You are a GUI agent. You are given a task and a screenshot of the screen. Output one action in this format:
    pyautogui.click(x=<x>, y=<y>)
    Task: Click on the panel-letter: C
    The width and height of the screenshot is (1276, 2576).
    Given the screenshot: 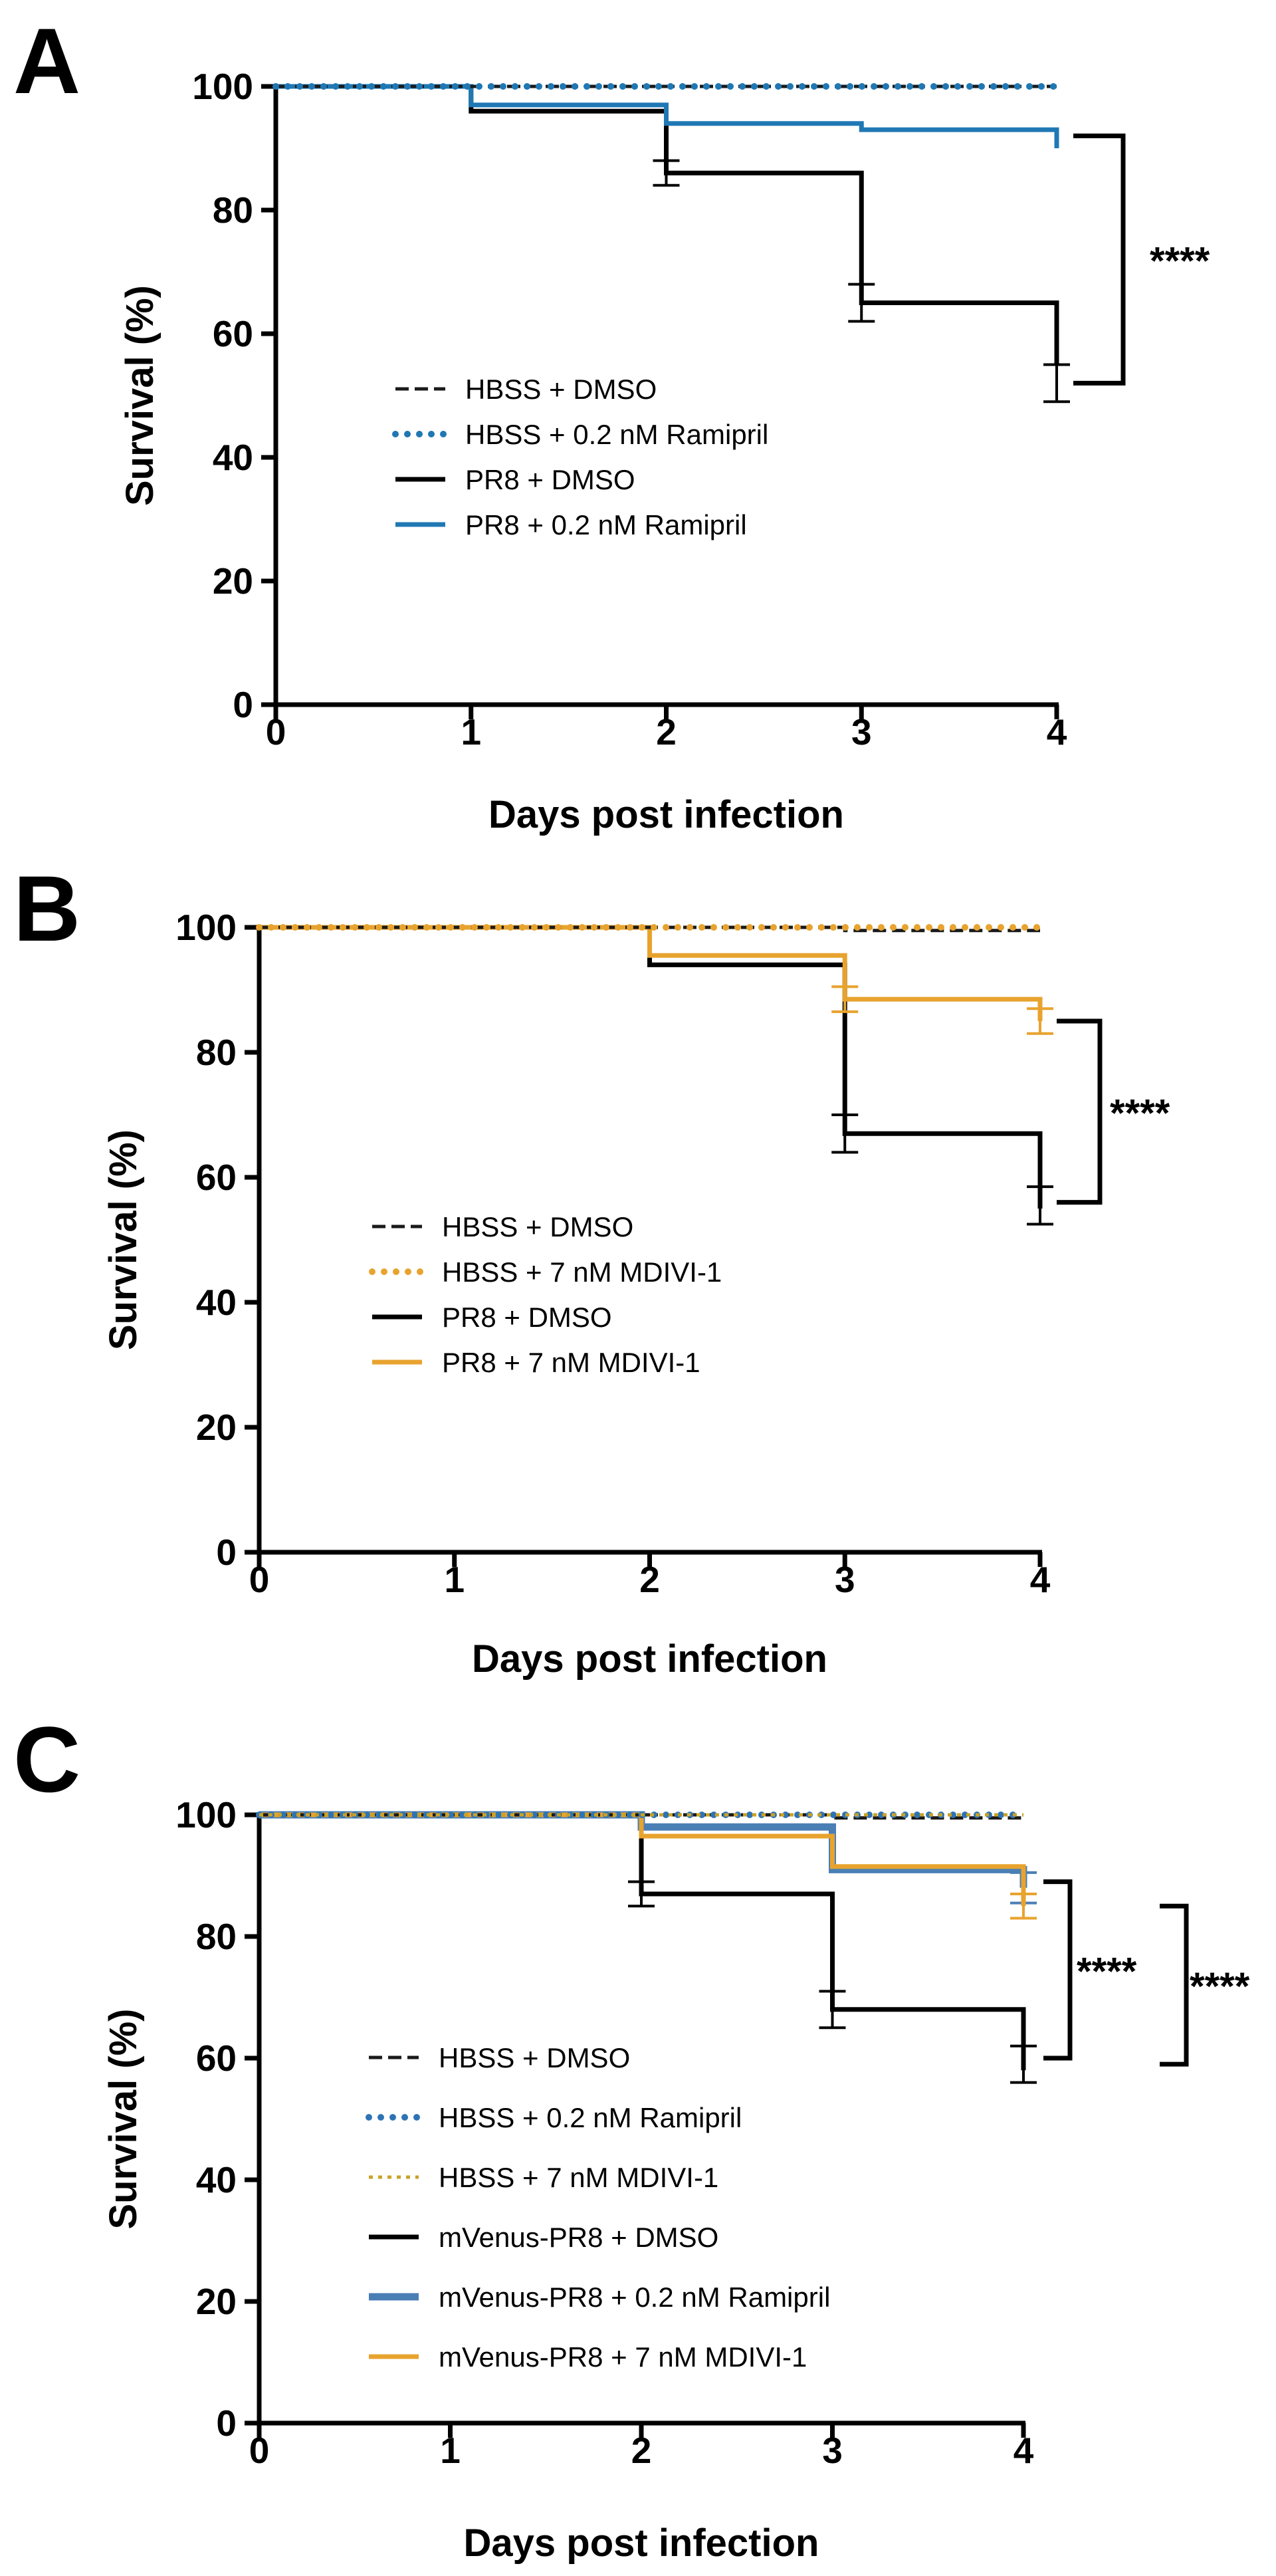 What is the action you would take?
    pyautogui.click(x=46, y=1759)
    